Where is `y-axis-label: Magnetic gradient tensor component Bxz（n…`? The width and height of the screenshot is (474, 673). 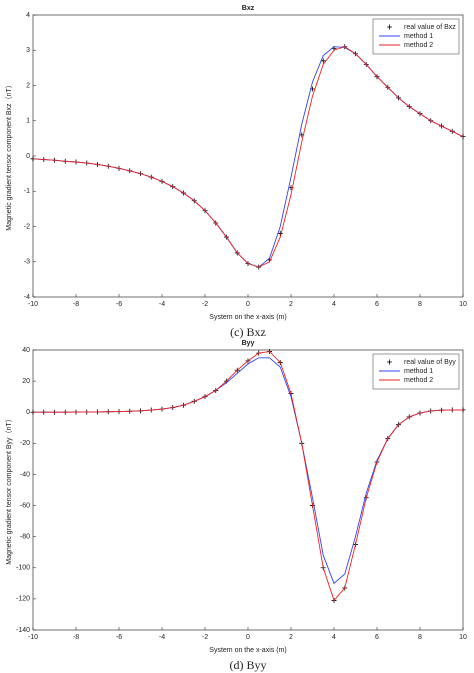
y-axis-label: Magnetic gradient tensor component Bxz（n… is located at coordinates (9, 155).